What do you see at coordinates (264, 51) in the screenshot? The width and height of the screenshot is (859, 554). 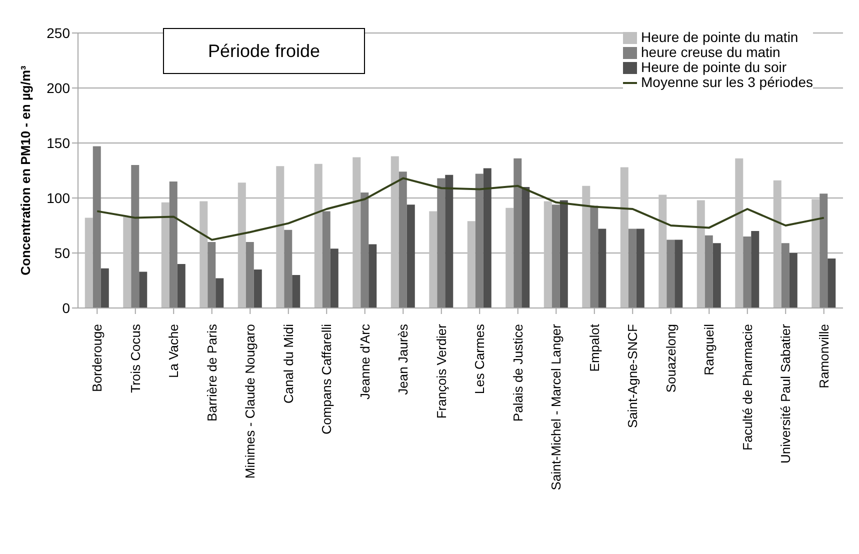 I see `text-box: Période froide` at bounding box center [264, 51].